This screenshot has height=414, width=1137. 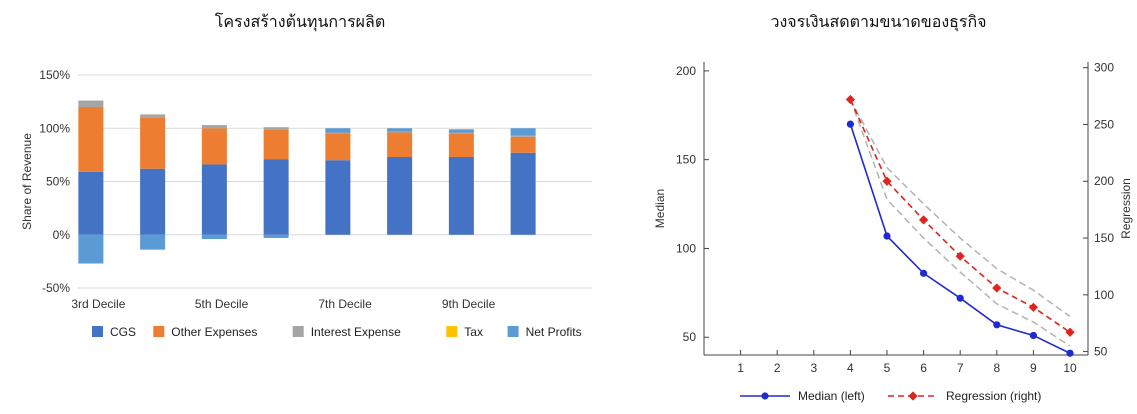 I want to click on y-axis-label: Share of Revenue, so click(x=27, y=181).